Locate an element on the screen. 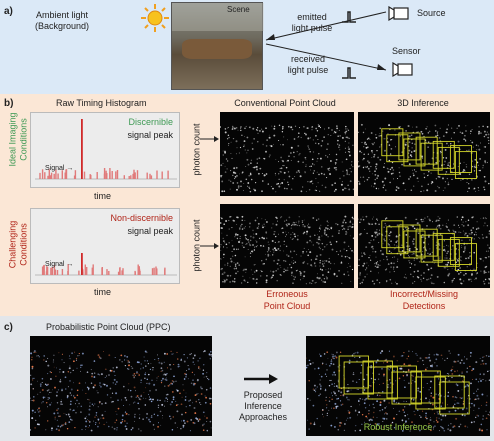  ambient-light-label-line1: Ambient light is located at coordinates (62, 15).